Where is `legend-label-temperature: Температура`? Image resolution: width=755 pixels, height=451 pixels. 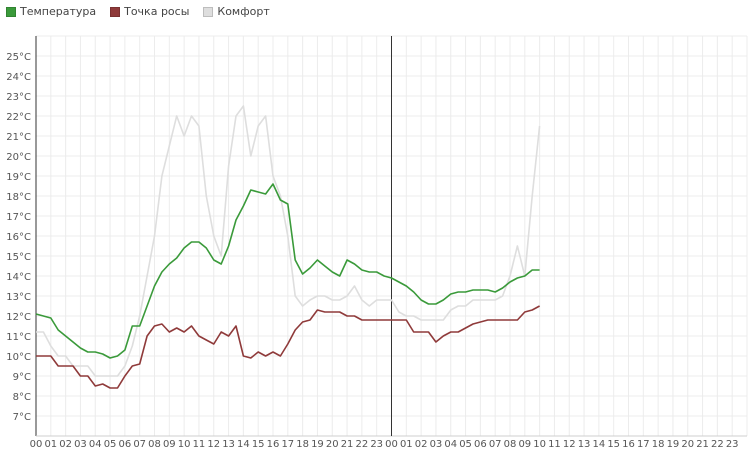 legend-label-temperature: Температура is located at coordinates (58, 11).